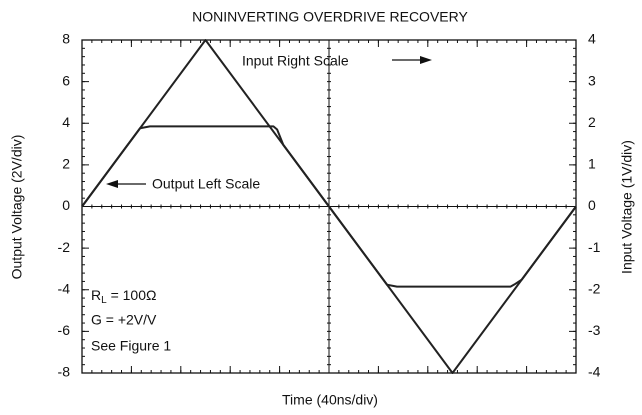  I want to click on y2-tick-label: 4, so click(592, 39).